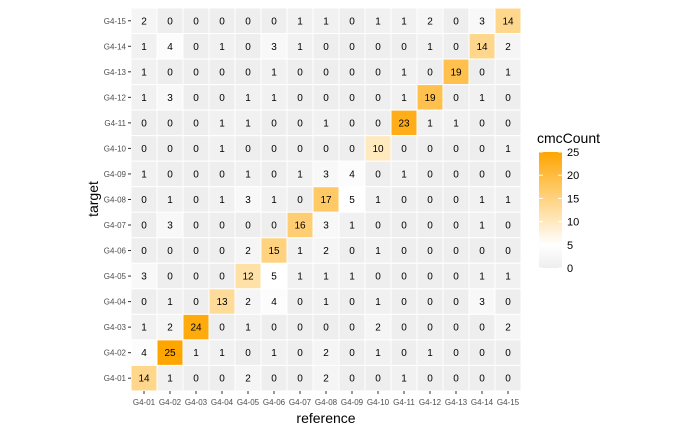 This screenshot has width=700, height=432. Describe the element at coordinates (115, 378) in the screenshot. I see `y-tick-label: G4-01` at that location.